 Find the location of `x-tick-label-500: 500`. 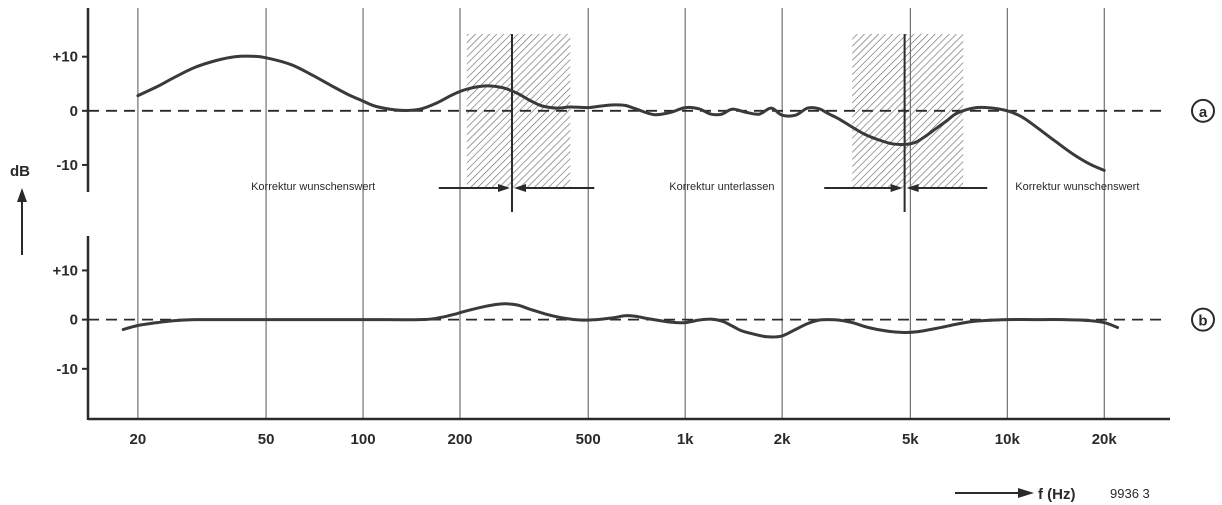

x-tick-label-500: 500 is located at coordinates (588, 439).